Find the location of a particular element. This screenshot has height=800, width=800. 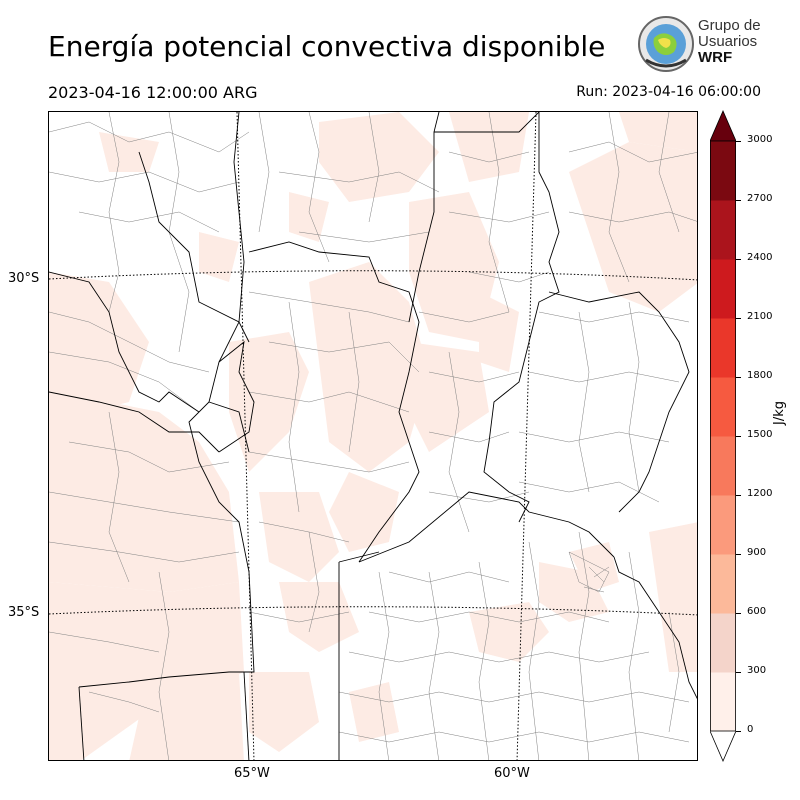

colorbar-tick-label: 1500 is located at coordinates (760, 434).